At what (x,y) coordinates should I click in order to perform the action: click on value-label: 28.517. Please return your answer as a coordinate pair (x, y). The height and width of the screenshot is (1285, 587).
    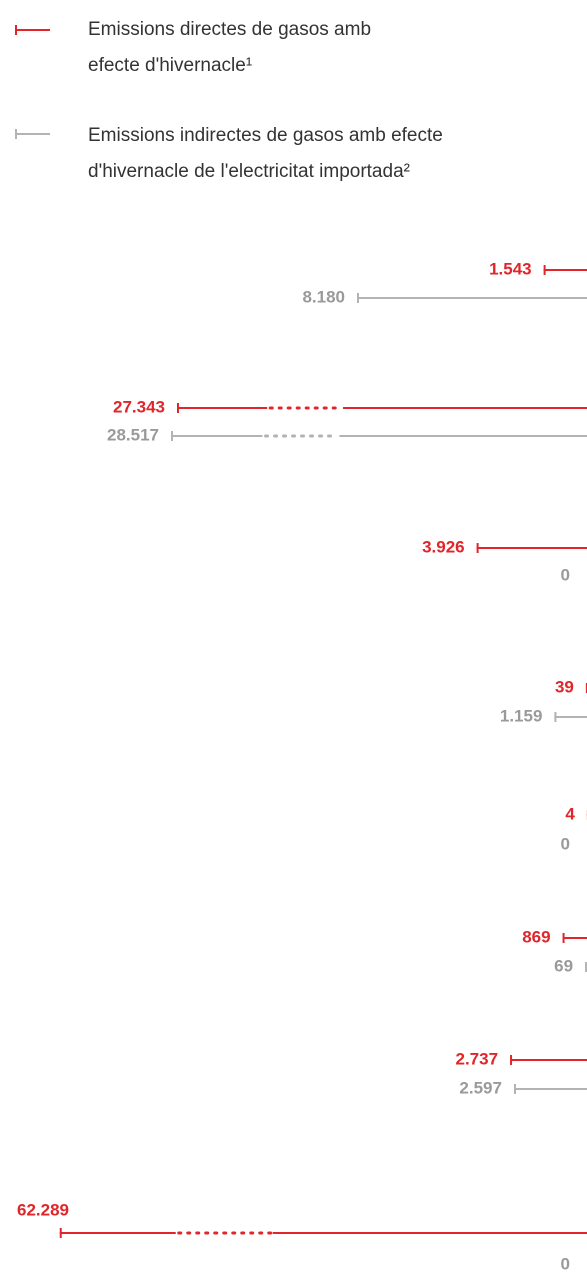
    Looking at the image, I should click on (133, 434).